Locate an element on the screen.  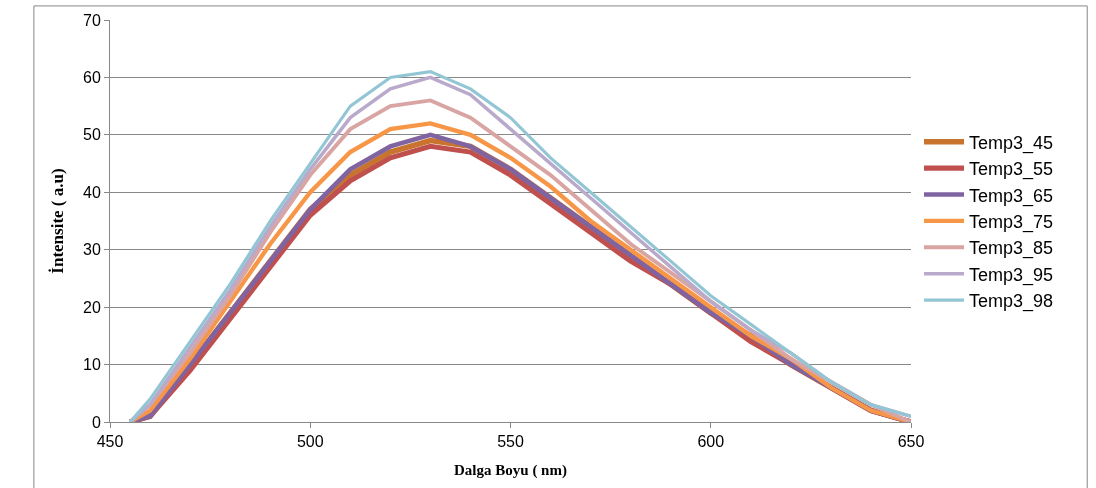
y-tick-label: 70 is located at coordinates (92, 20).